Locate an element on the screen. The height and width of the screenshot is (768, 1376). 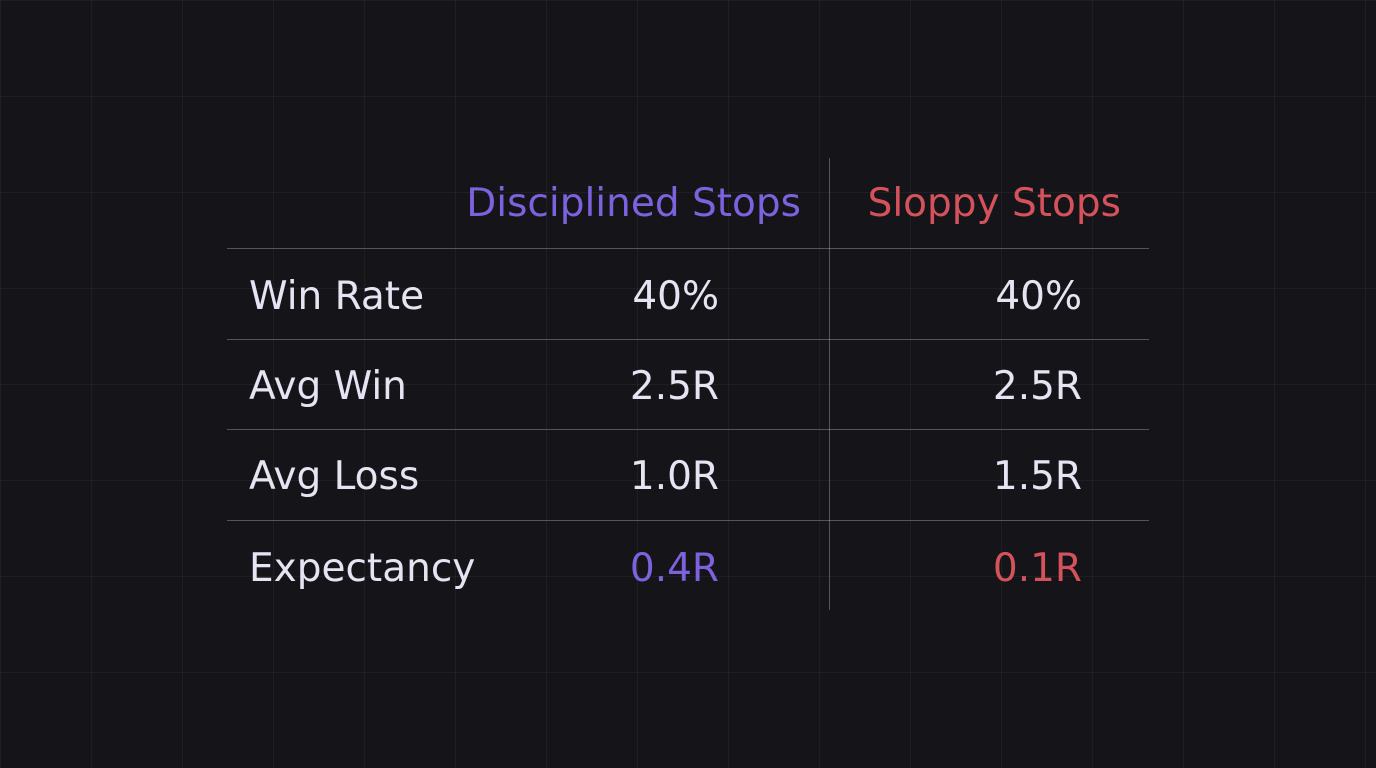
value-disciplined-avg-win: 2.5R is located at coordinates (674, 386).